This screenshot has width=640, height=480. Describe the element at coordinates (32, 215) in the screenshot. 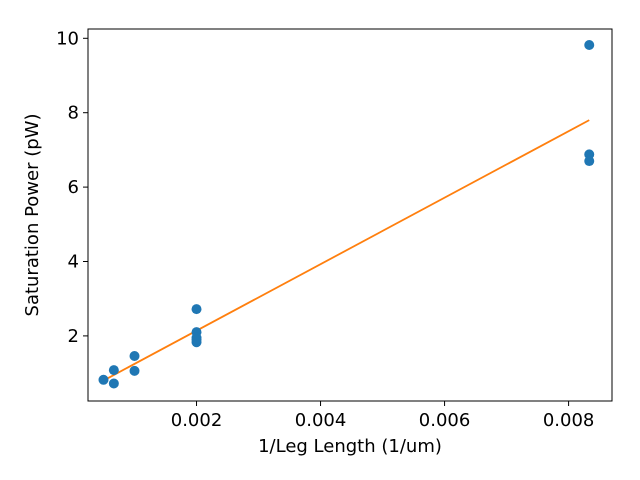

I see `y-axis-label: Saturation Power (pW)` at that location.